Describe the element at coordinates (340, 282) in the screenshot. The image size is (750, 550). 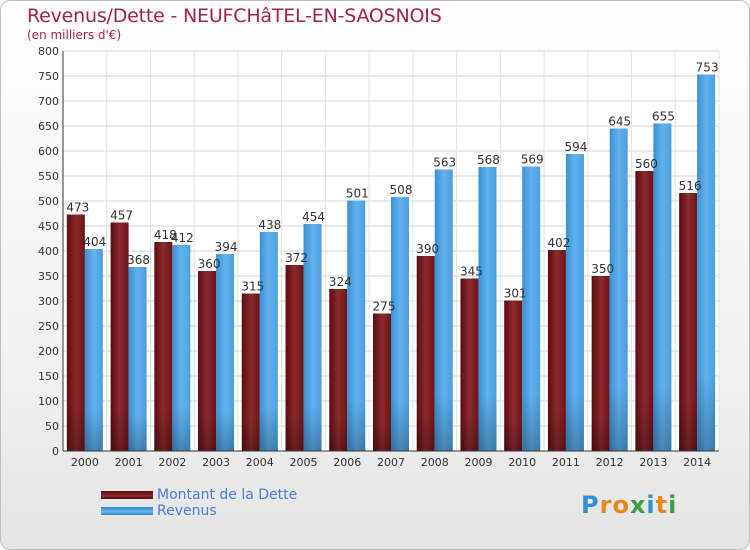
I see `data-label-debt: 324` at that location.